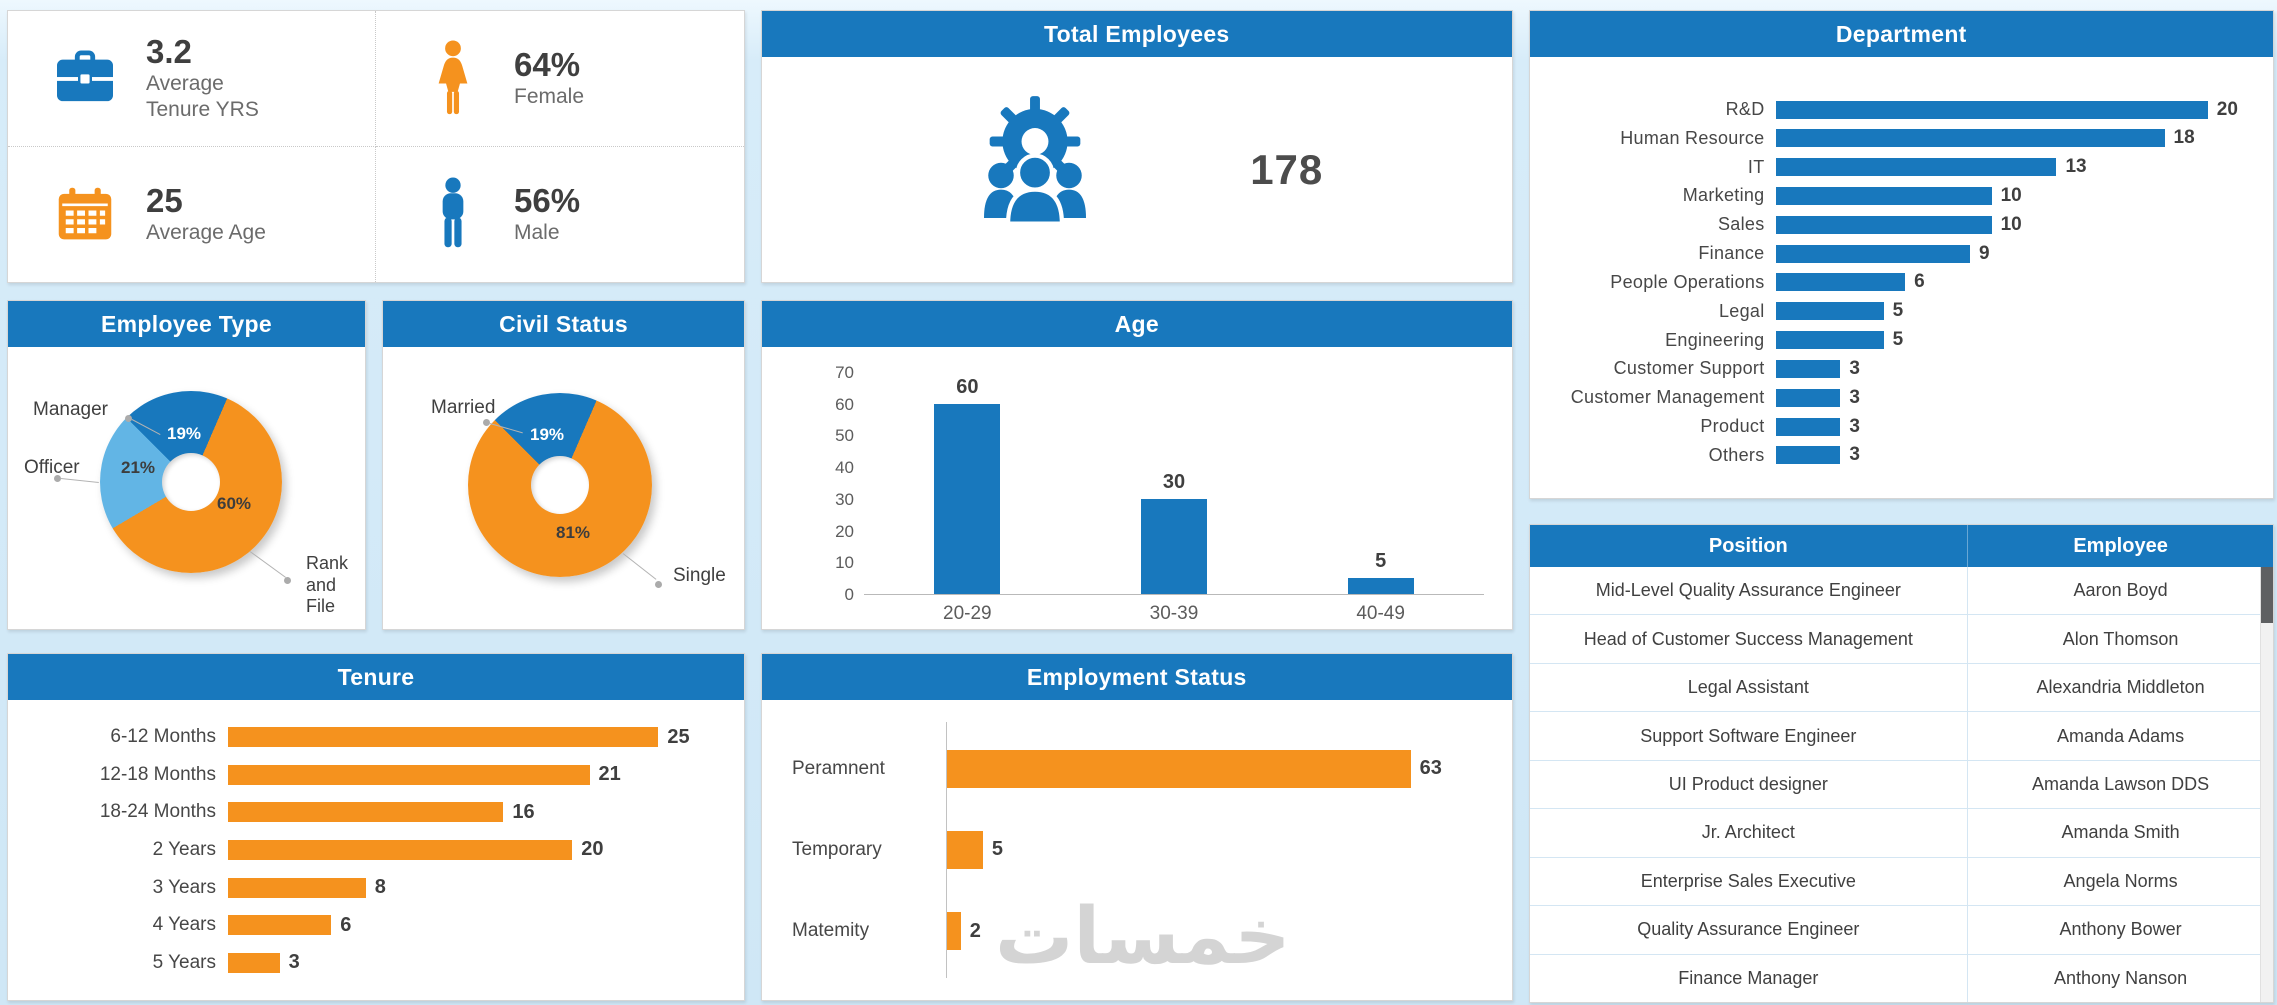 This screenshot has height=1005, width=2277. I want to click on age-bar-column: 30, so click(1174, 532).